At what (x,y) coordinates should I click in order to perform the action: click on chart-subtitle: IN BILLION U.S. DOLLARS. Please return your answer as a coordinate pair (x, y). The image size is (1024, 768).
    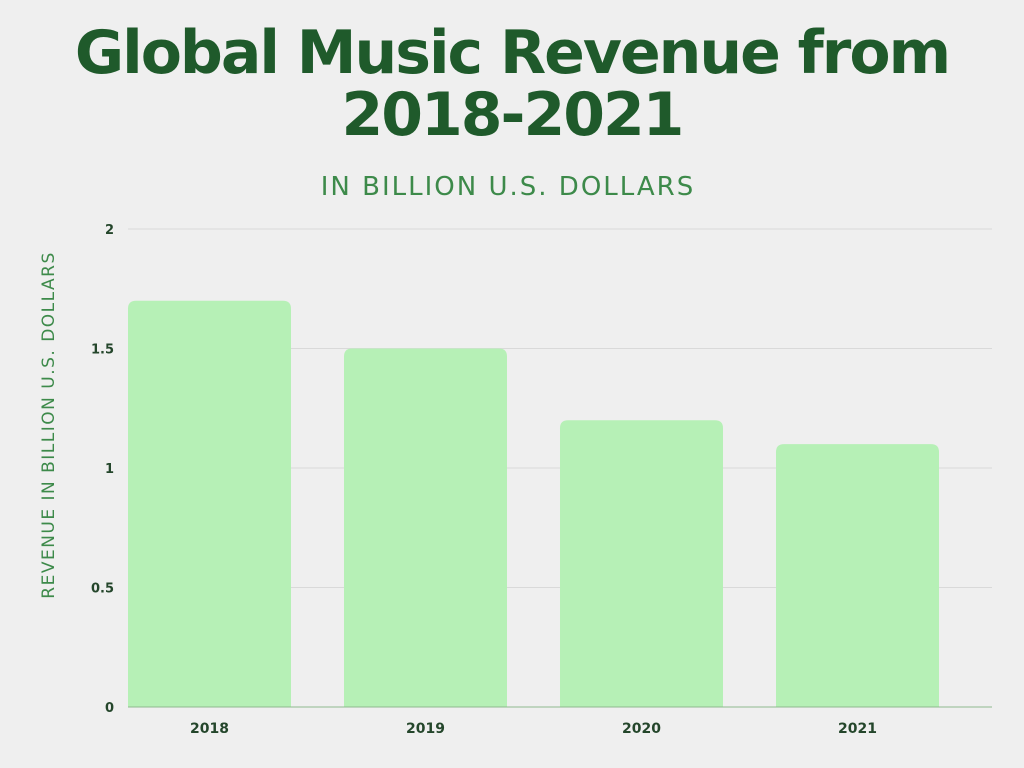
    Looking at the image, I should click on (508, 187).